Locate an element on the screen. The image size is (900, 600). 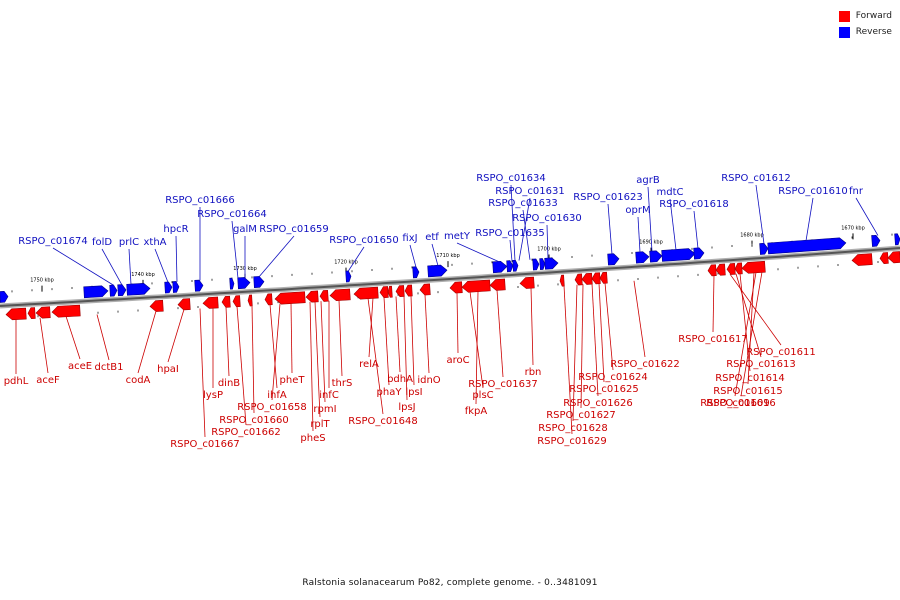
forward-gene-label: pheT is located at coordinates (293, 380).